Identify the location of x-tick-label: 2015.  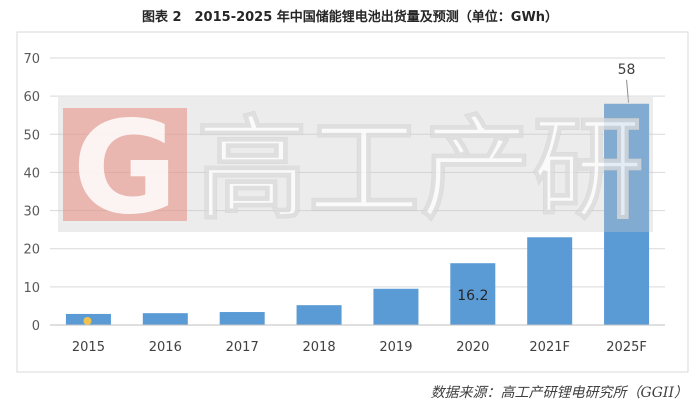
(88, 347).